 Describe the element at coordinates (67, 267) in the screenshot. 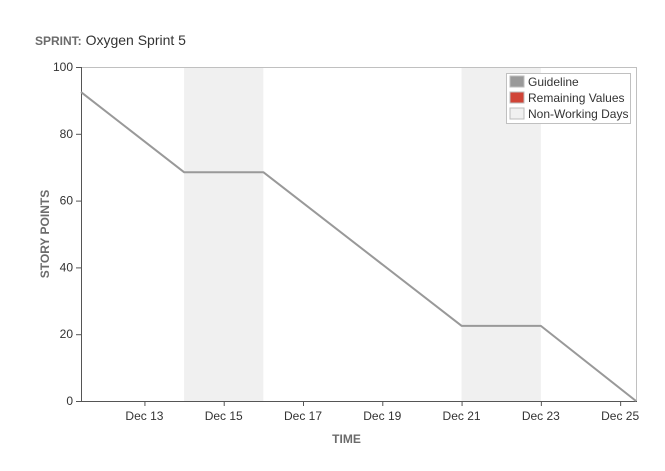

I see `y-tick-label: 40` at that location.